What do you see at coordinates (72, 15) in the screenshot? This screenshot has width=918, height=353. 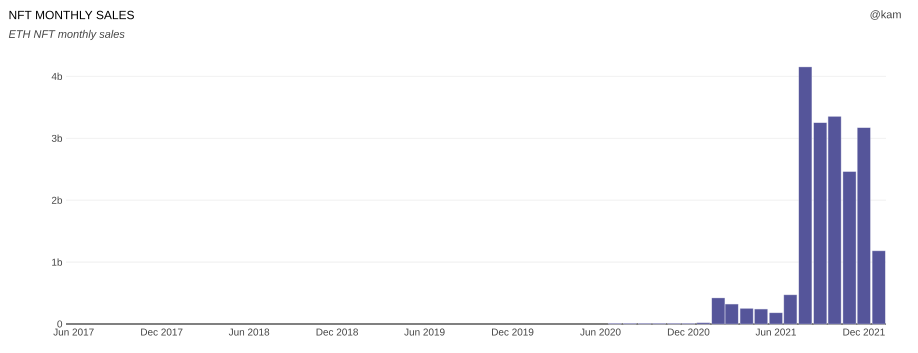 I see `chart-title: NFT MONTHLY SALES` at bounding box center [72, 15].